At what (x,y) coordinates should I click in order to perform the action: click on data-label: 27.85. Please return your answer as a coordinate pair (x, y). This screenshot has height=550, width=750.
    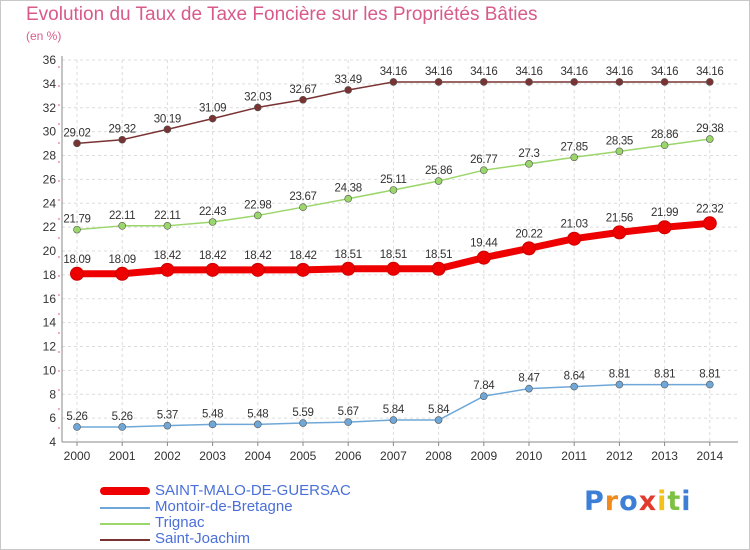
    Looking at the image, I should click on (574, 147).